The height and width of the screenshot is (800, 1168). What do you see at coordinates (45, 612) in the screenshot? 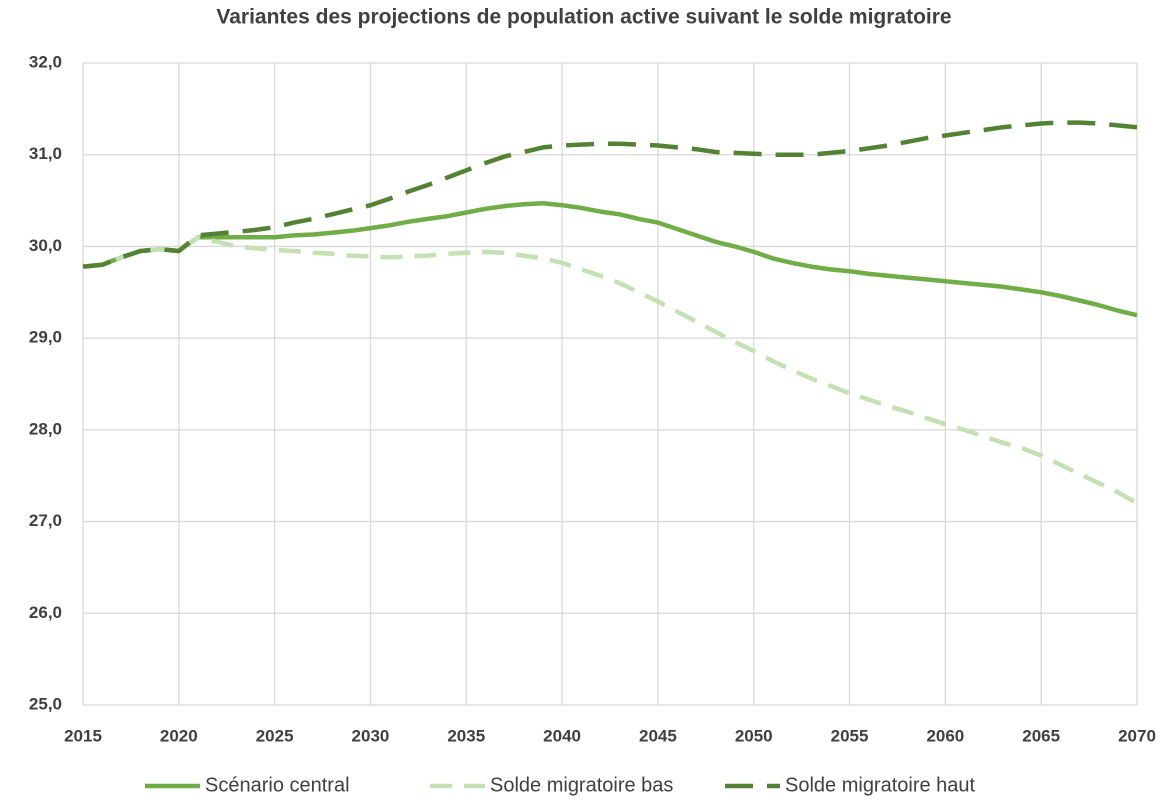
I see `y-tick-label: 26,0` at bounding box center [45, 612].